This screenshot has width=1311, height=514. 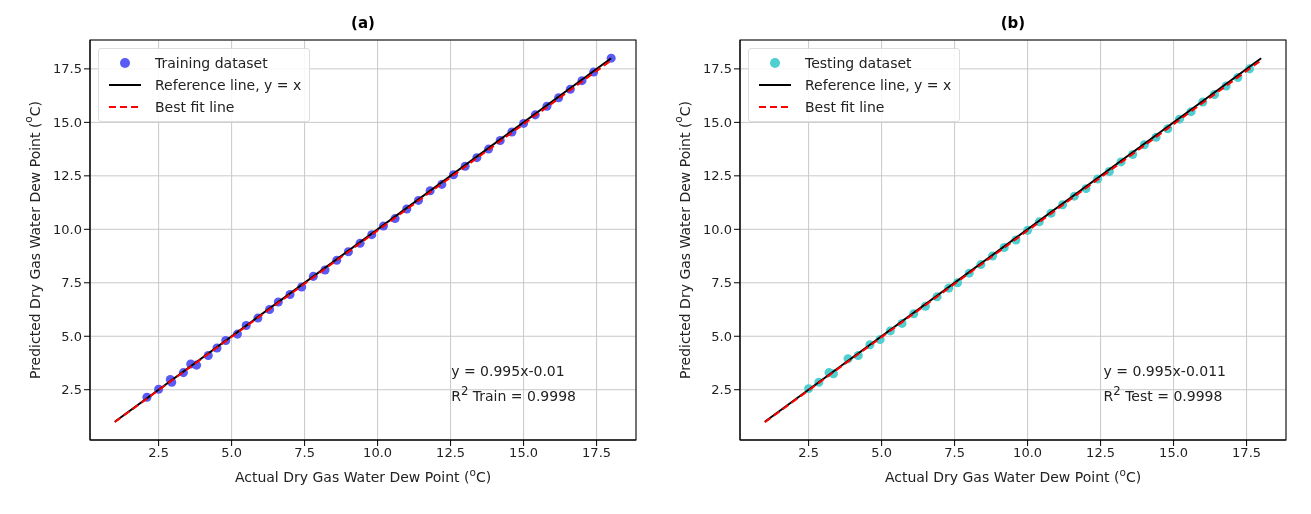 What do you see at coordinates (363, 23) in the screenshot?
I see `chart-title: (a)` at bounding box center [363, 23].